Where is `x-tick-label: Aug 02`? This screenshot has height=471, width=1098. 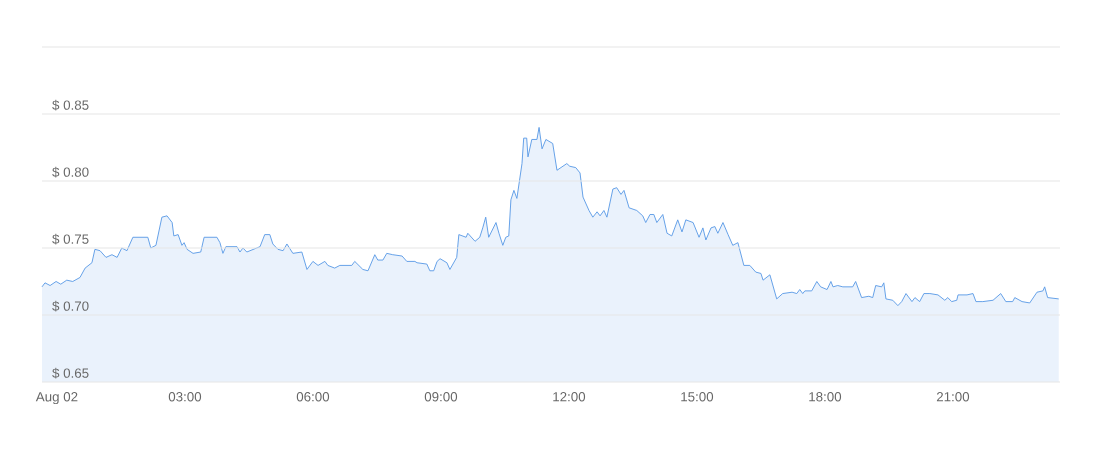 x-tick-label: Aug 02 is located at coordinates (56, 398).